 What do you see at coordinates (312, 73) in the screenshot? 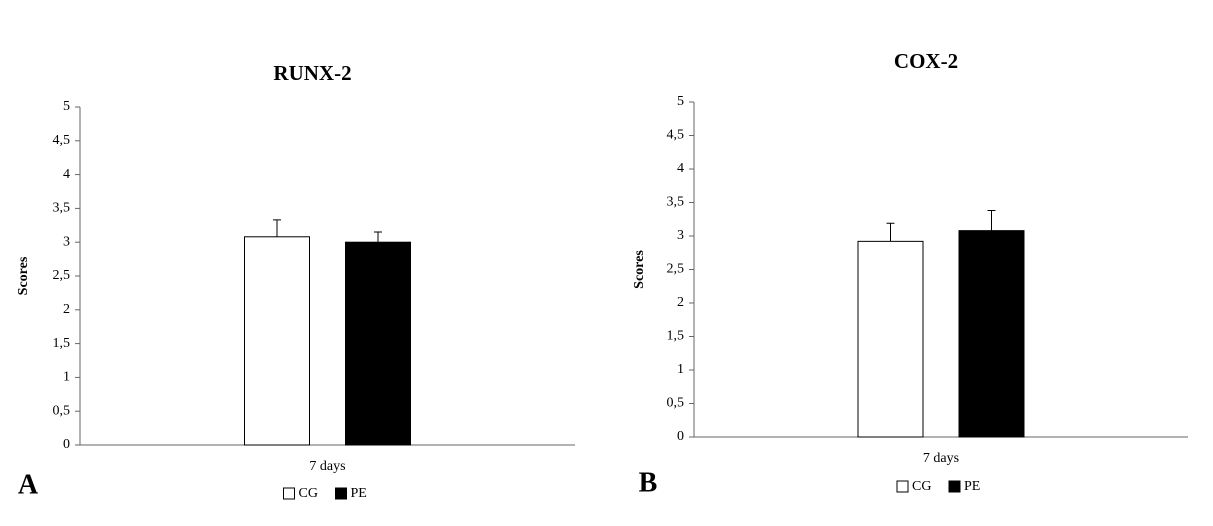
I see `chart-title: RUNX-2` at bounding box center [312, 73].